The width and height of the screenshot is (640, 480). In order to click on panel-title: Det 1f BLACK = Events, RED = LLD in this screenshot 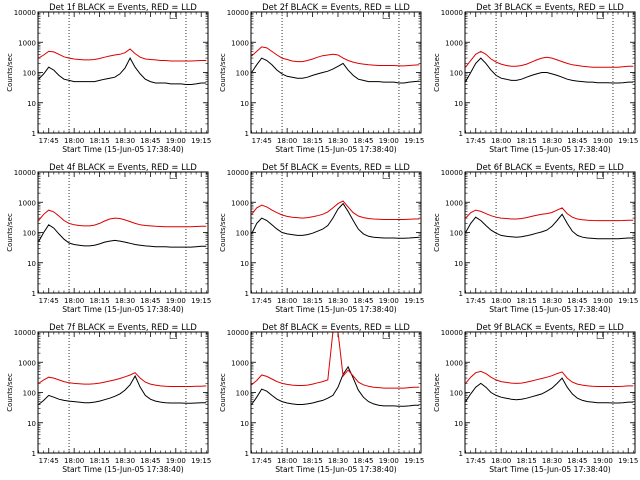, I will do `click(123, 7)`.